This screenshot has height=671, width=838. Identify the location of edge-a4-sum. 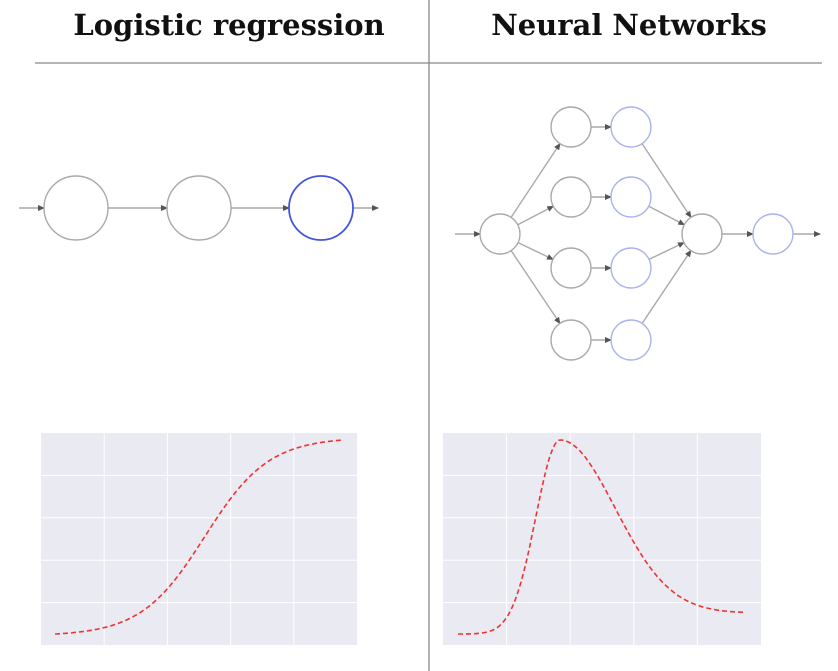
(666, 286).